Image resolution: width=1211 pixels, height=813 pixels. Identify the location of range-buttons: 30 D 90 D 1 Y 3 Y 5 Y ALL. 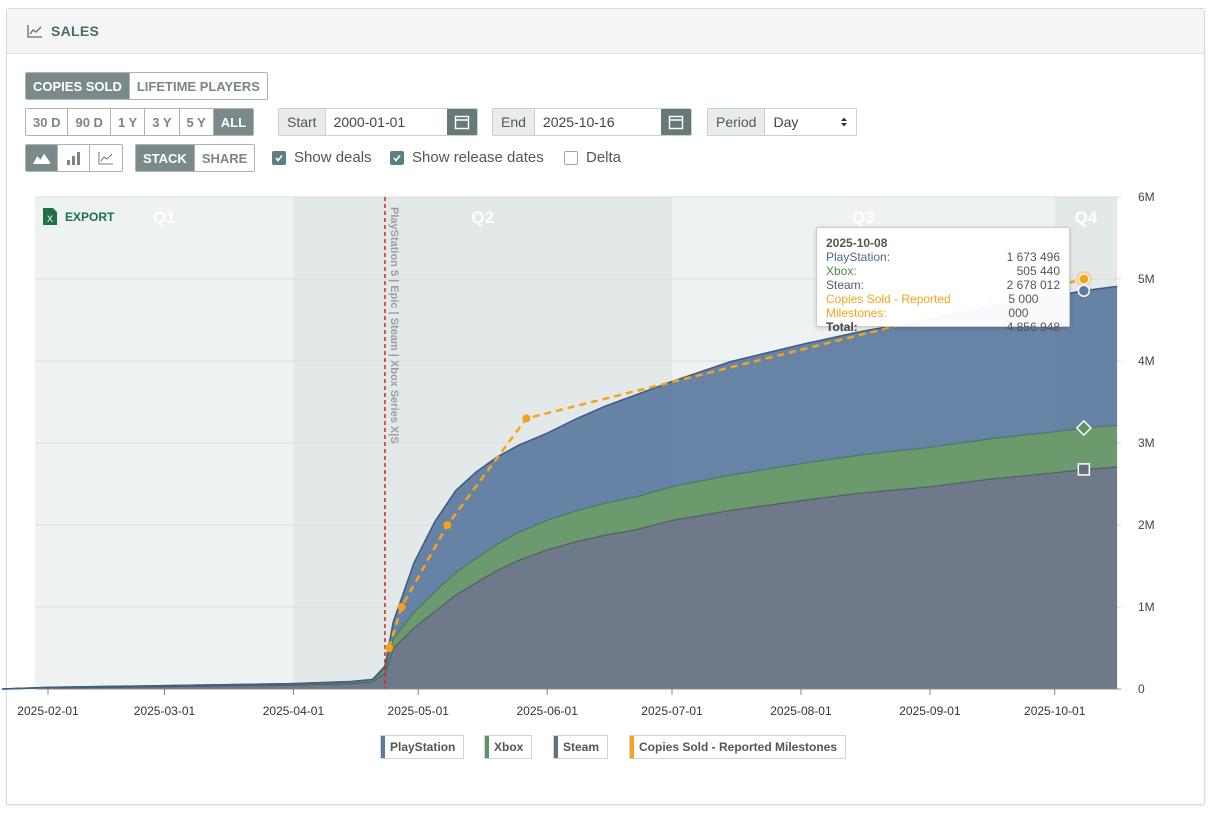
(140, 122).